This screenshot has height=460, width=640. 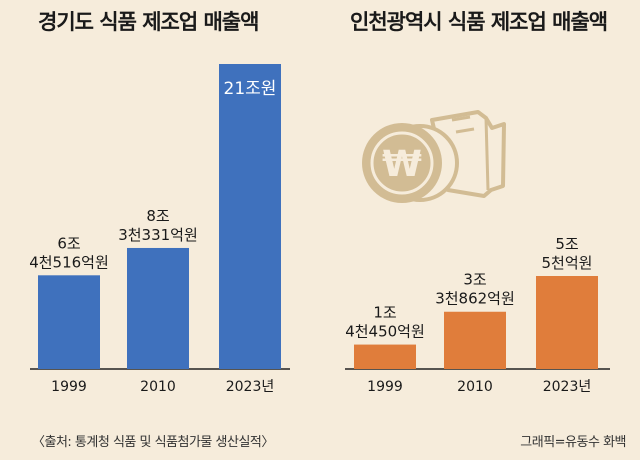 I want to click on data-label: 21조원, so click(x=250, y=89).